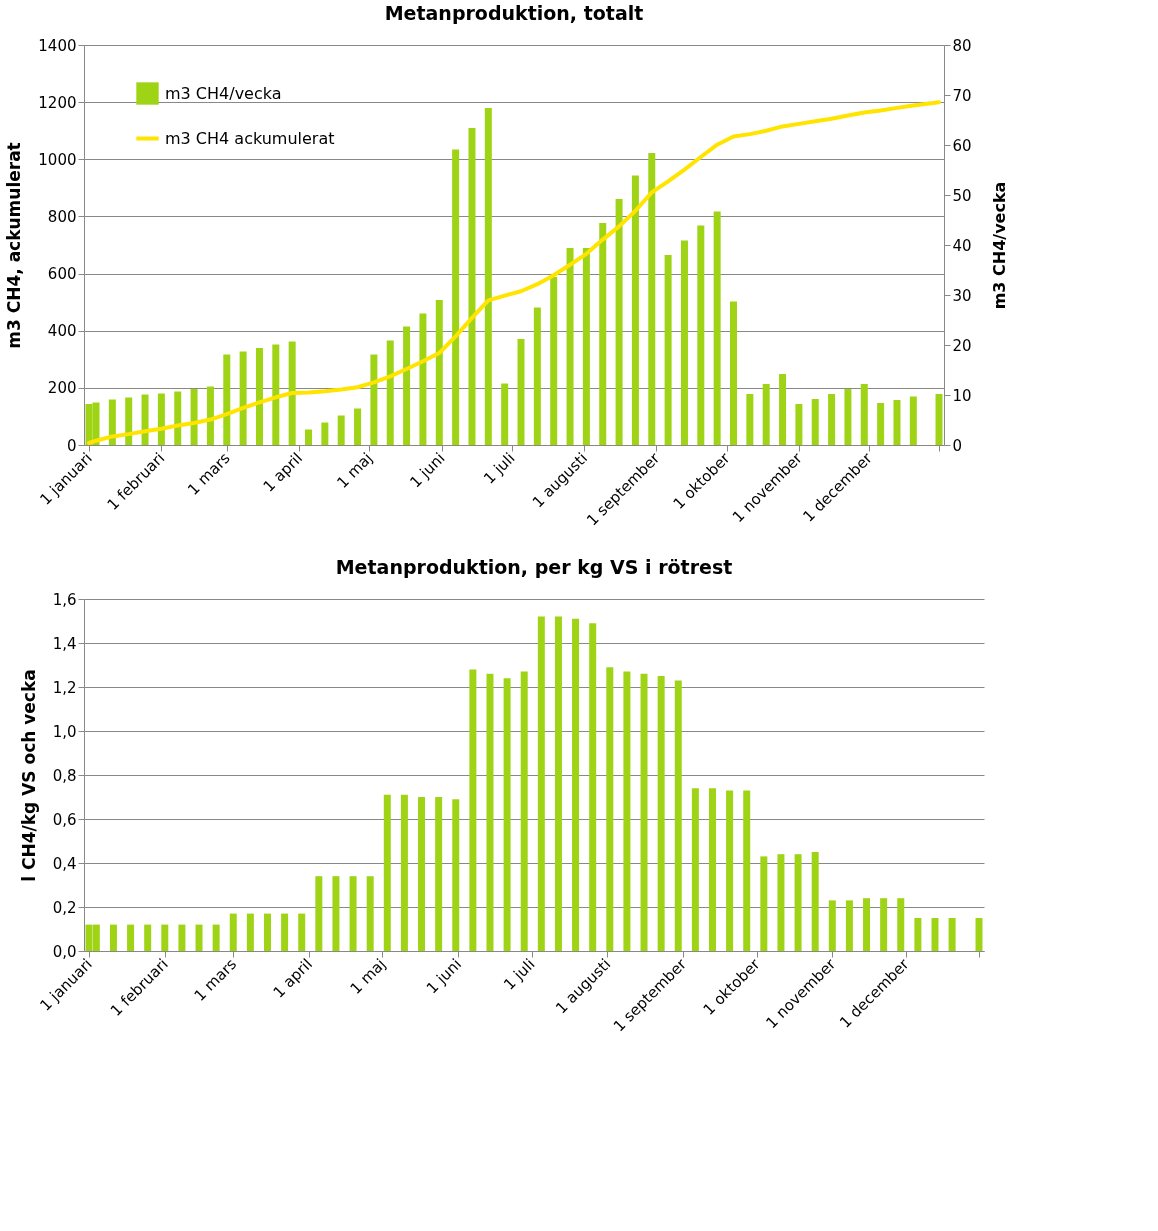 Image resolution: width=1158 pixels, height=1231 pixels. What do you see at coordinates (962, 145) in the screenshot?
I see `y2-tick-label: 60` at bounding box center [962, 145].